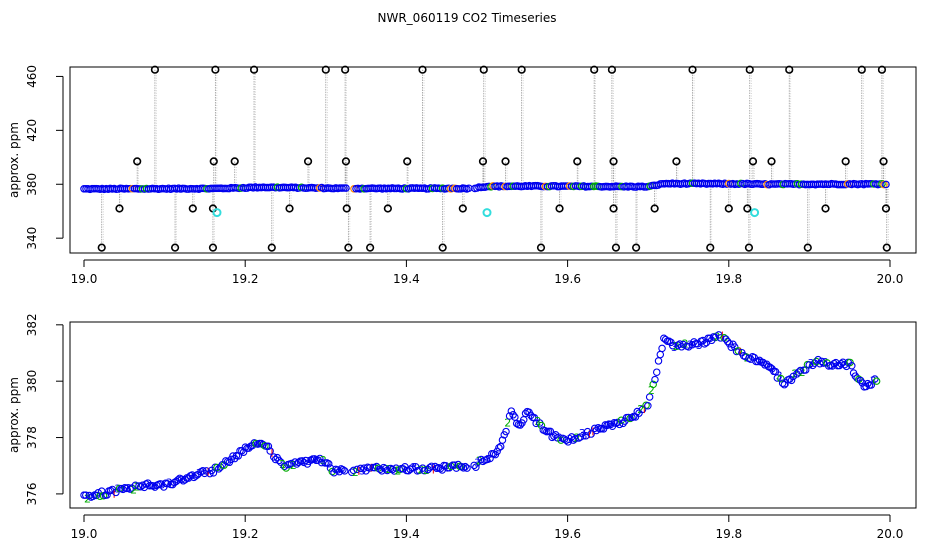 Image resolution: width=936 pixels, height=540 pixels. Describe the element at coordinates (728, 279) in the screenshot. I see `top-x-tick-label: 19.8` at that location.